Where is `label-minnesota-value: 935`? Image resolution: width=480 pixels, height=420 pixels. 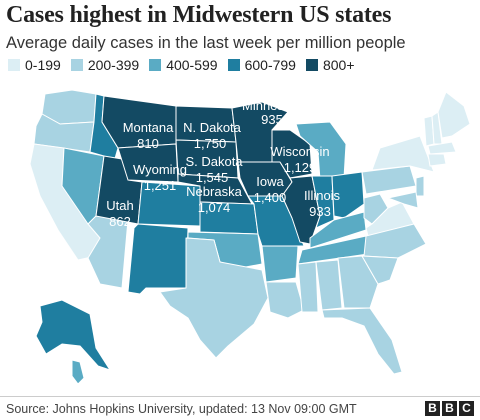 label-minnesota-value: 935 is located at coordinates (272, 119).